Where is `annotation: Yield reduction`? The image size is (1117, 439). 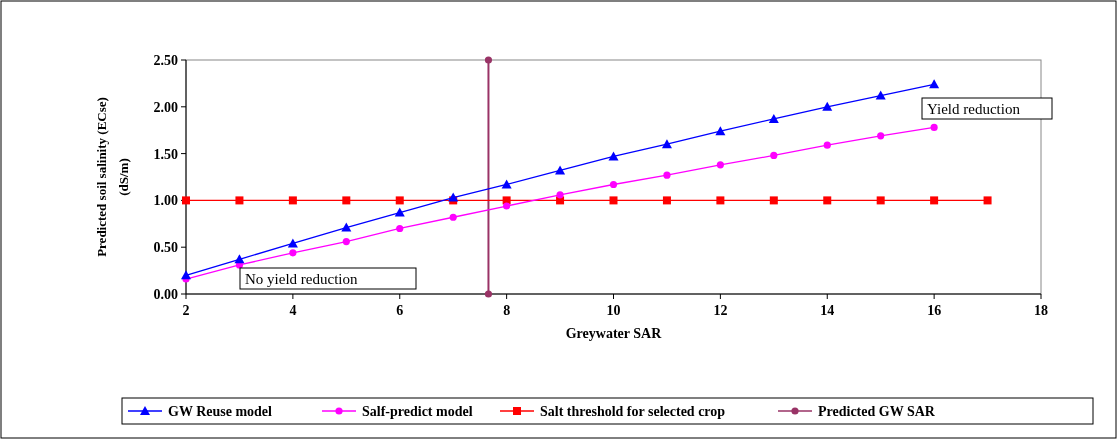 annotation: Yield reduction is located at coordinates (974, 108).